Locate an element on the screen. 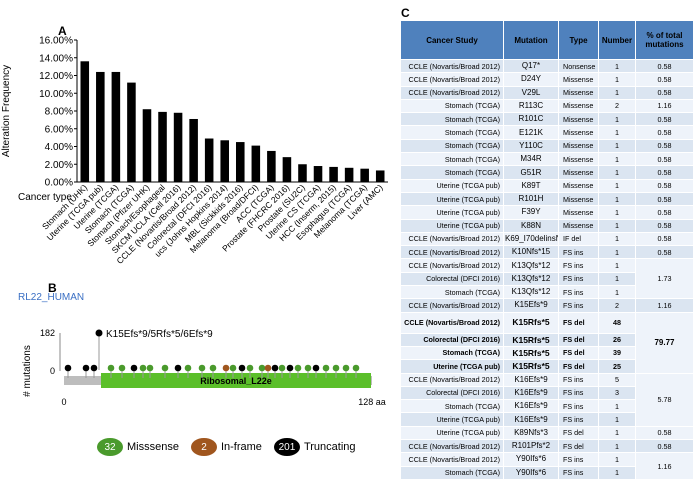 The width and height of the screenshot is (700, 480). cell-mutation: K13Qfs*12 is located at coordinates (531, 279).